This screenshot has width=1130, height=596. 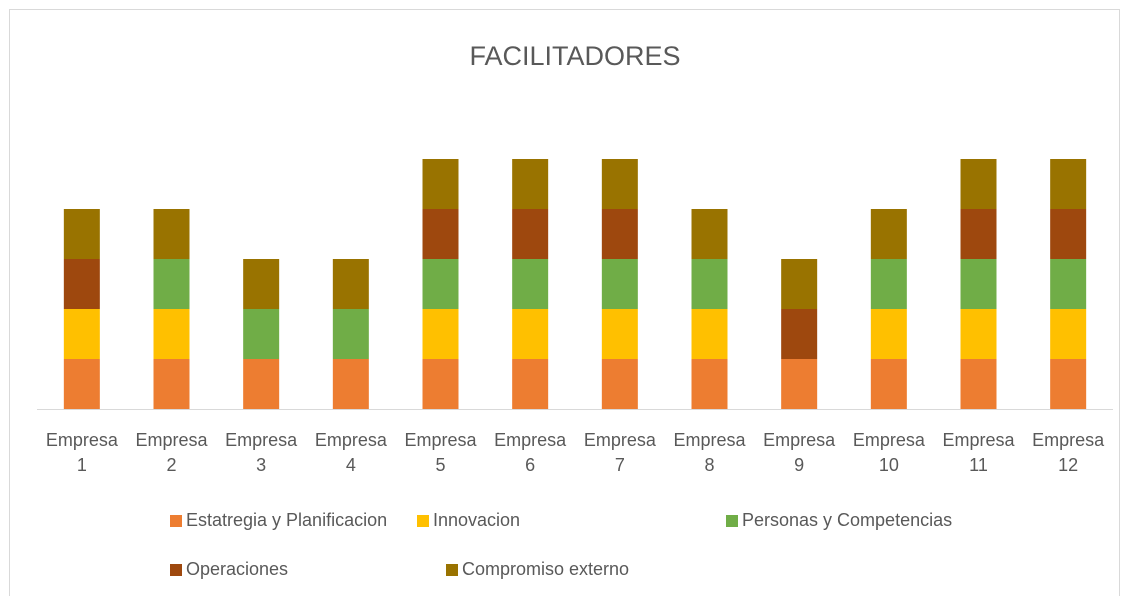 What do you see at coordinates (709, 452) in the screenshot?
I see `x-tick-label: Empresa 8` at bounding box center [709, 452].